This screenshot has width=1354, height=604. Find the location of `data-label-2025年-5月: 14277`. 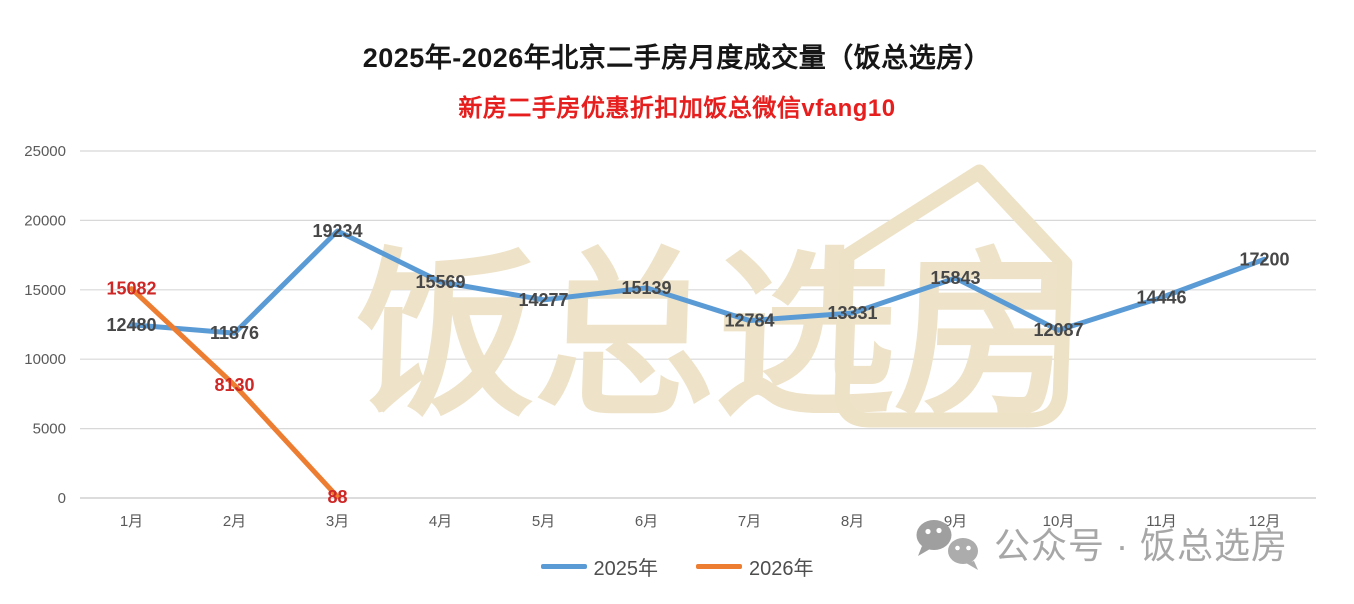

data-label-2025年-5月: 14277 is located at coordinates (543, 300).